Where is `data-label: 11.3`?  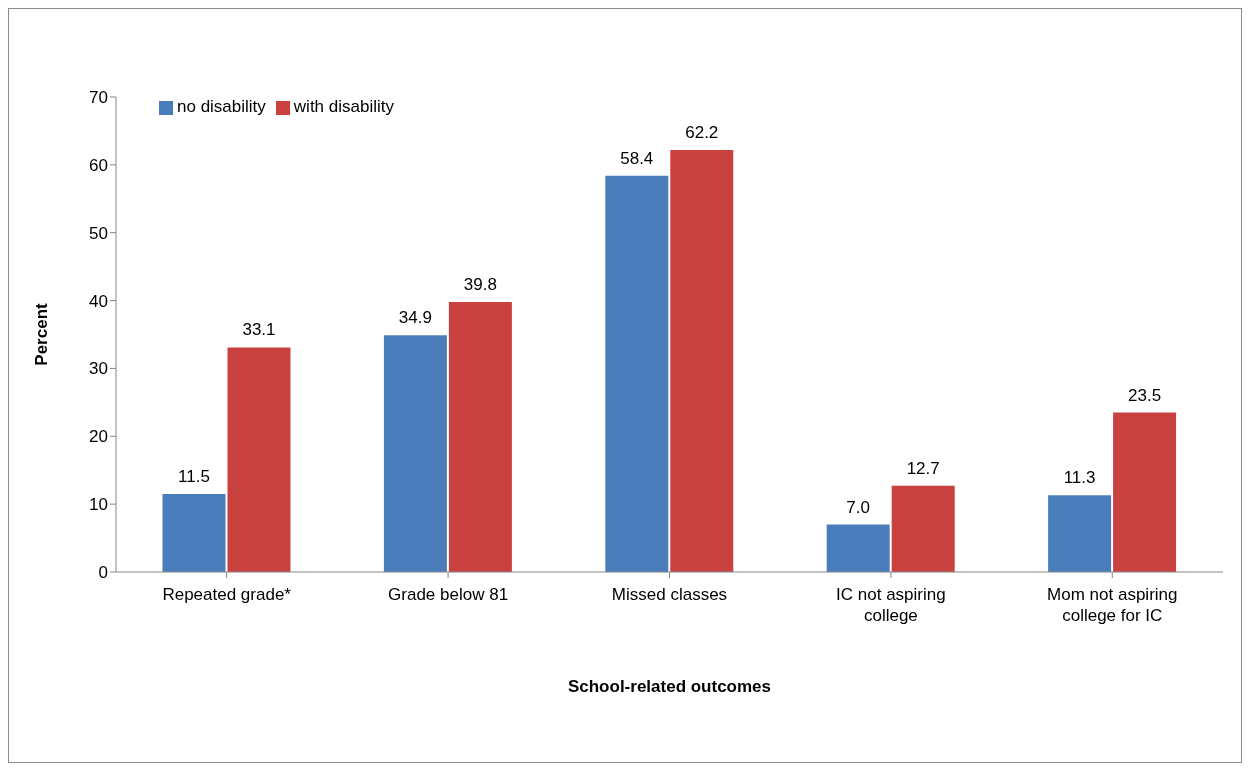
data-label: 11.3 is located at coordinates (1079, 478).